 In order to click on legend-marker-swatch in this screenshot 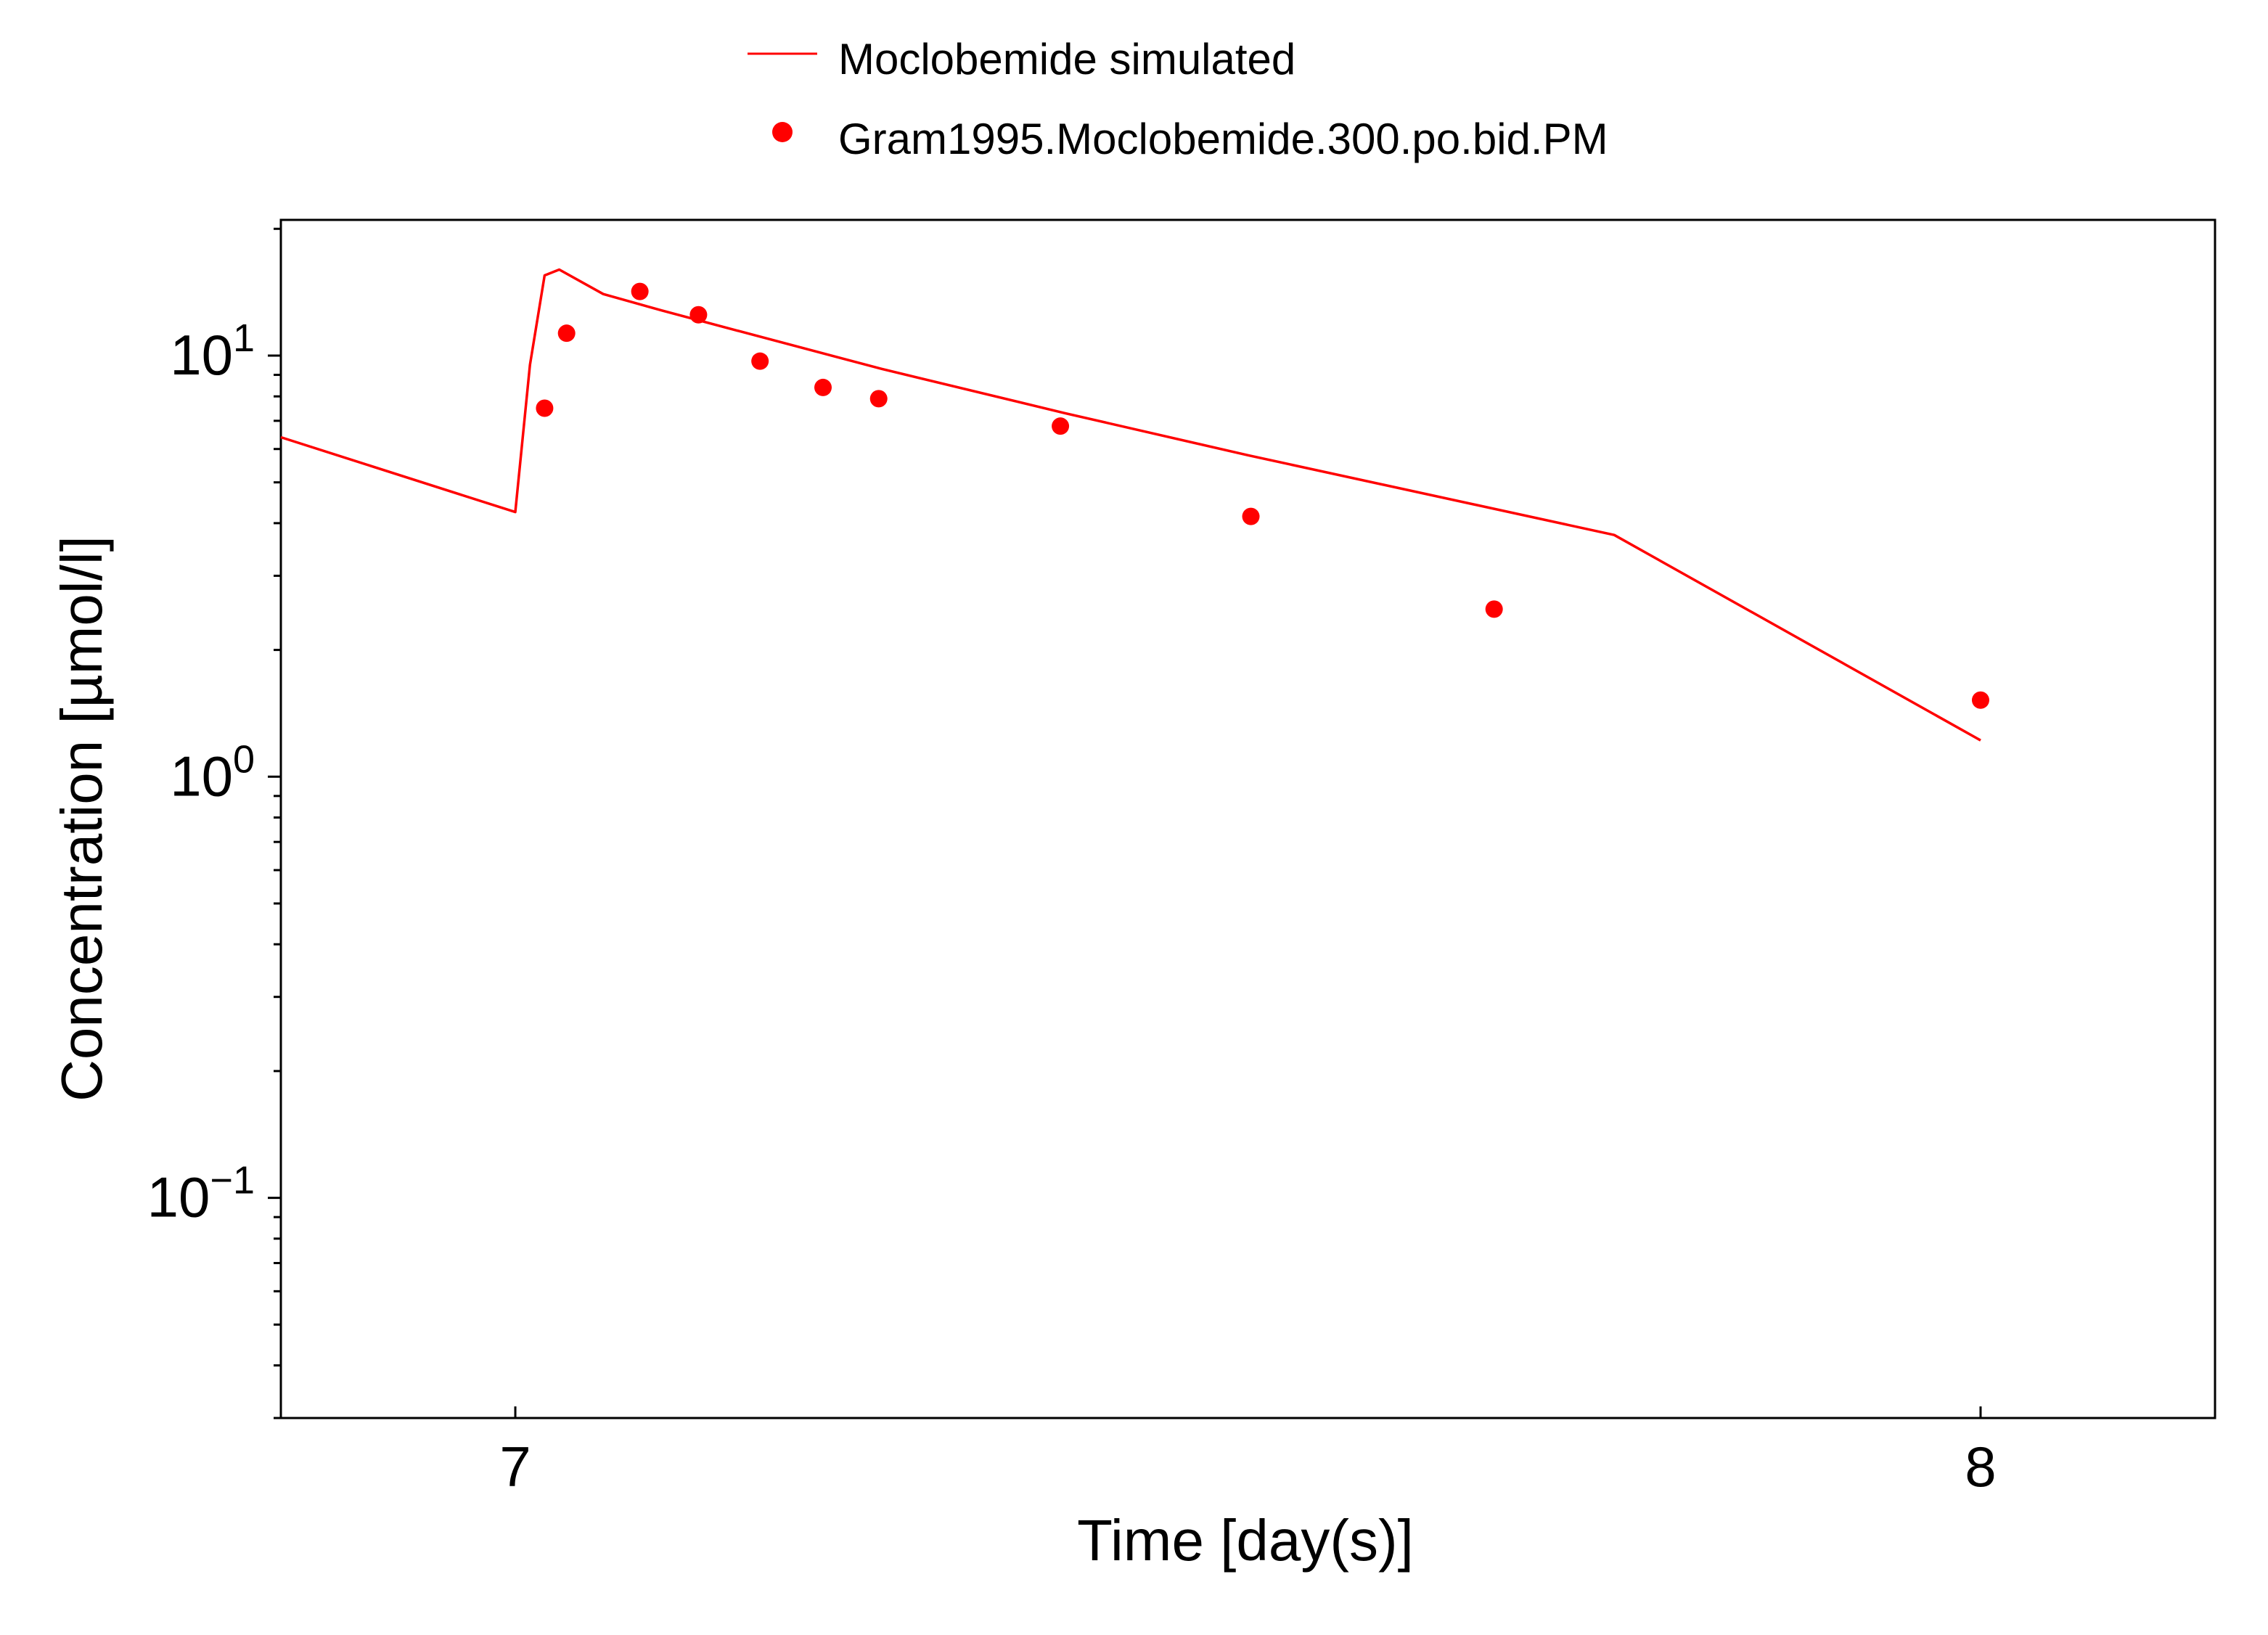, I will do `click(782, 132)`.